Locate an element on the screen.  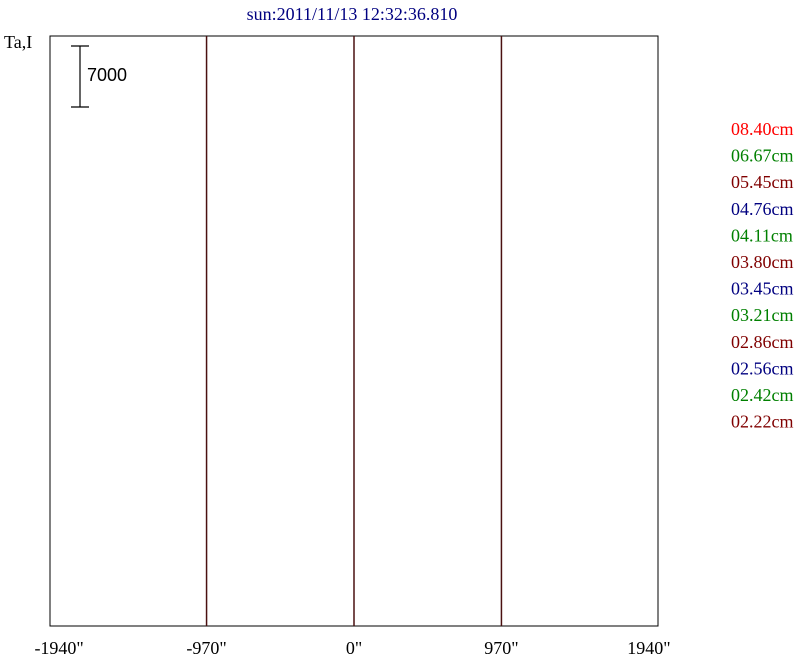
legend-entry: 03.80cm is located at coordinates (762, 262).